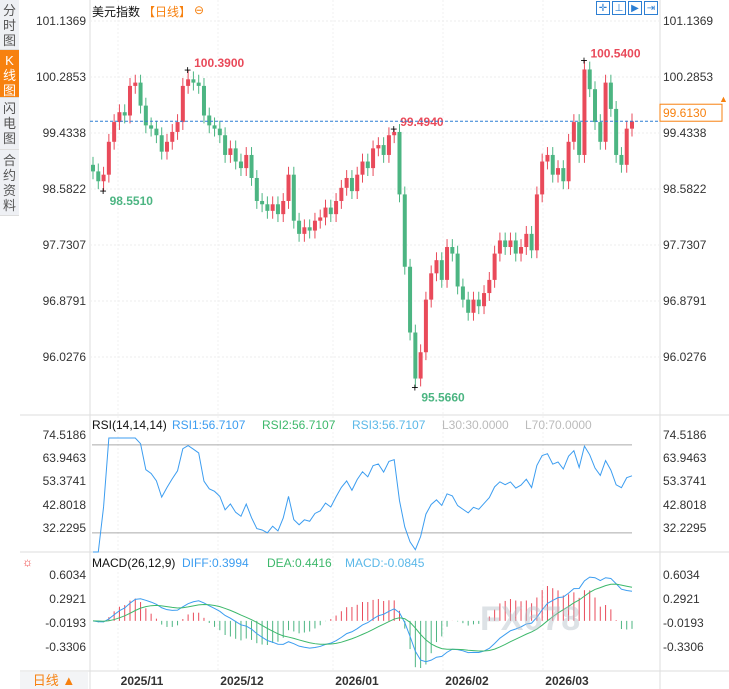 The width and height of the screenshot is (729, 689). What do you see at coordinates (688, 77) in the screenshot?
I see `y-tick-right: 100.2853` at bounding box center [688, 77].